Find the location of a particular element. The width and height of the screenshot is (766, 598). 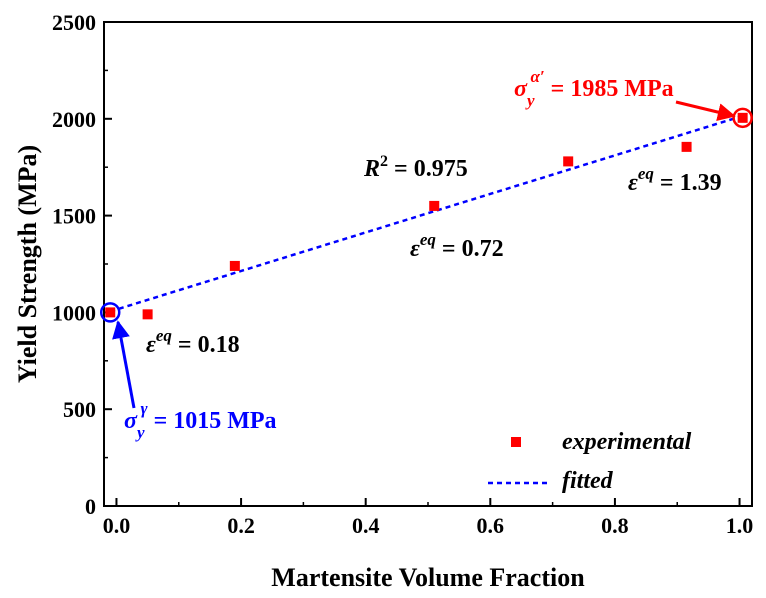

sigma-gamma-arrow is located at coordinates (124, 364).